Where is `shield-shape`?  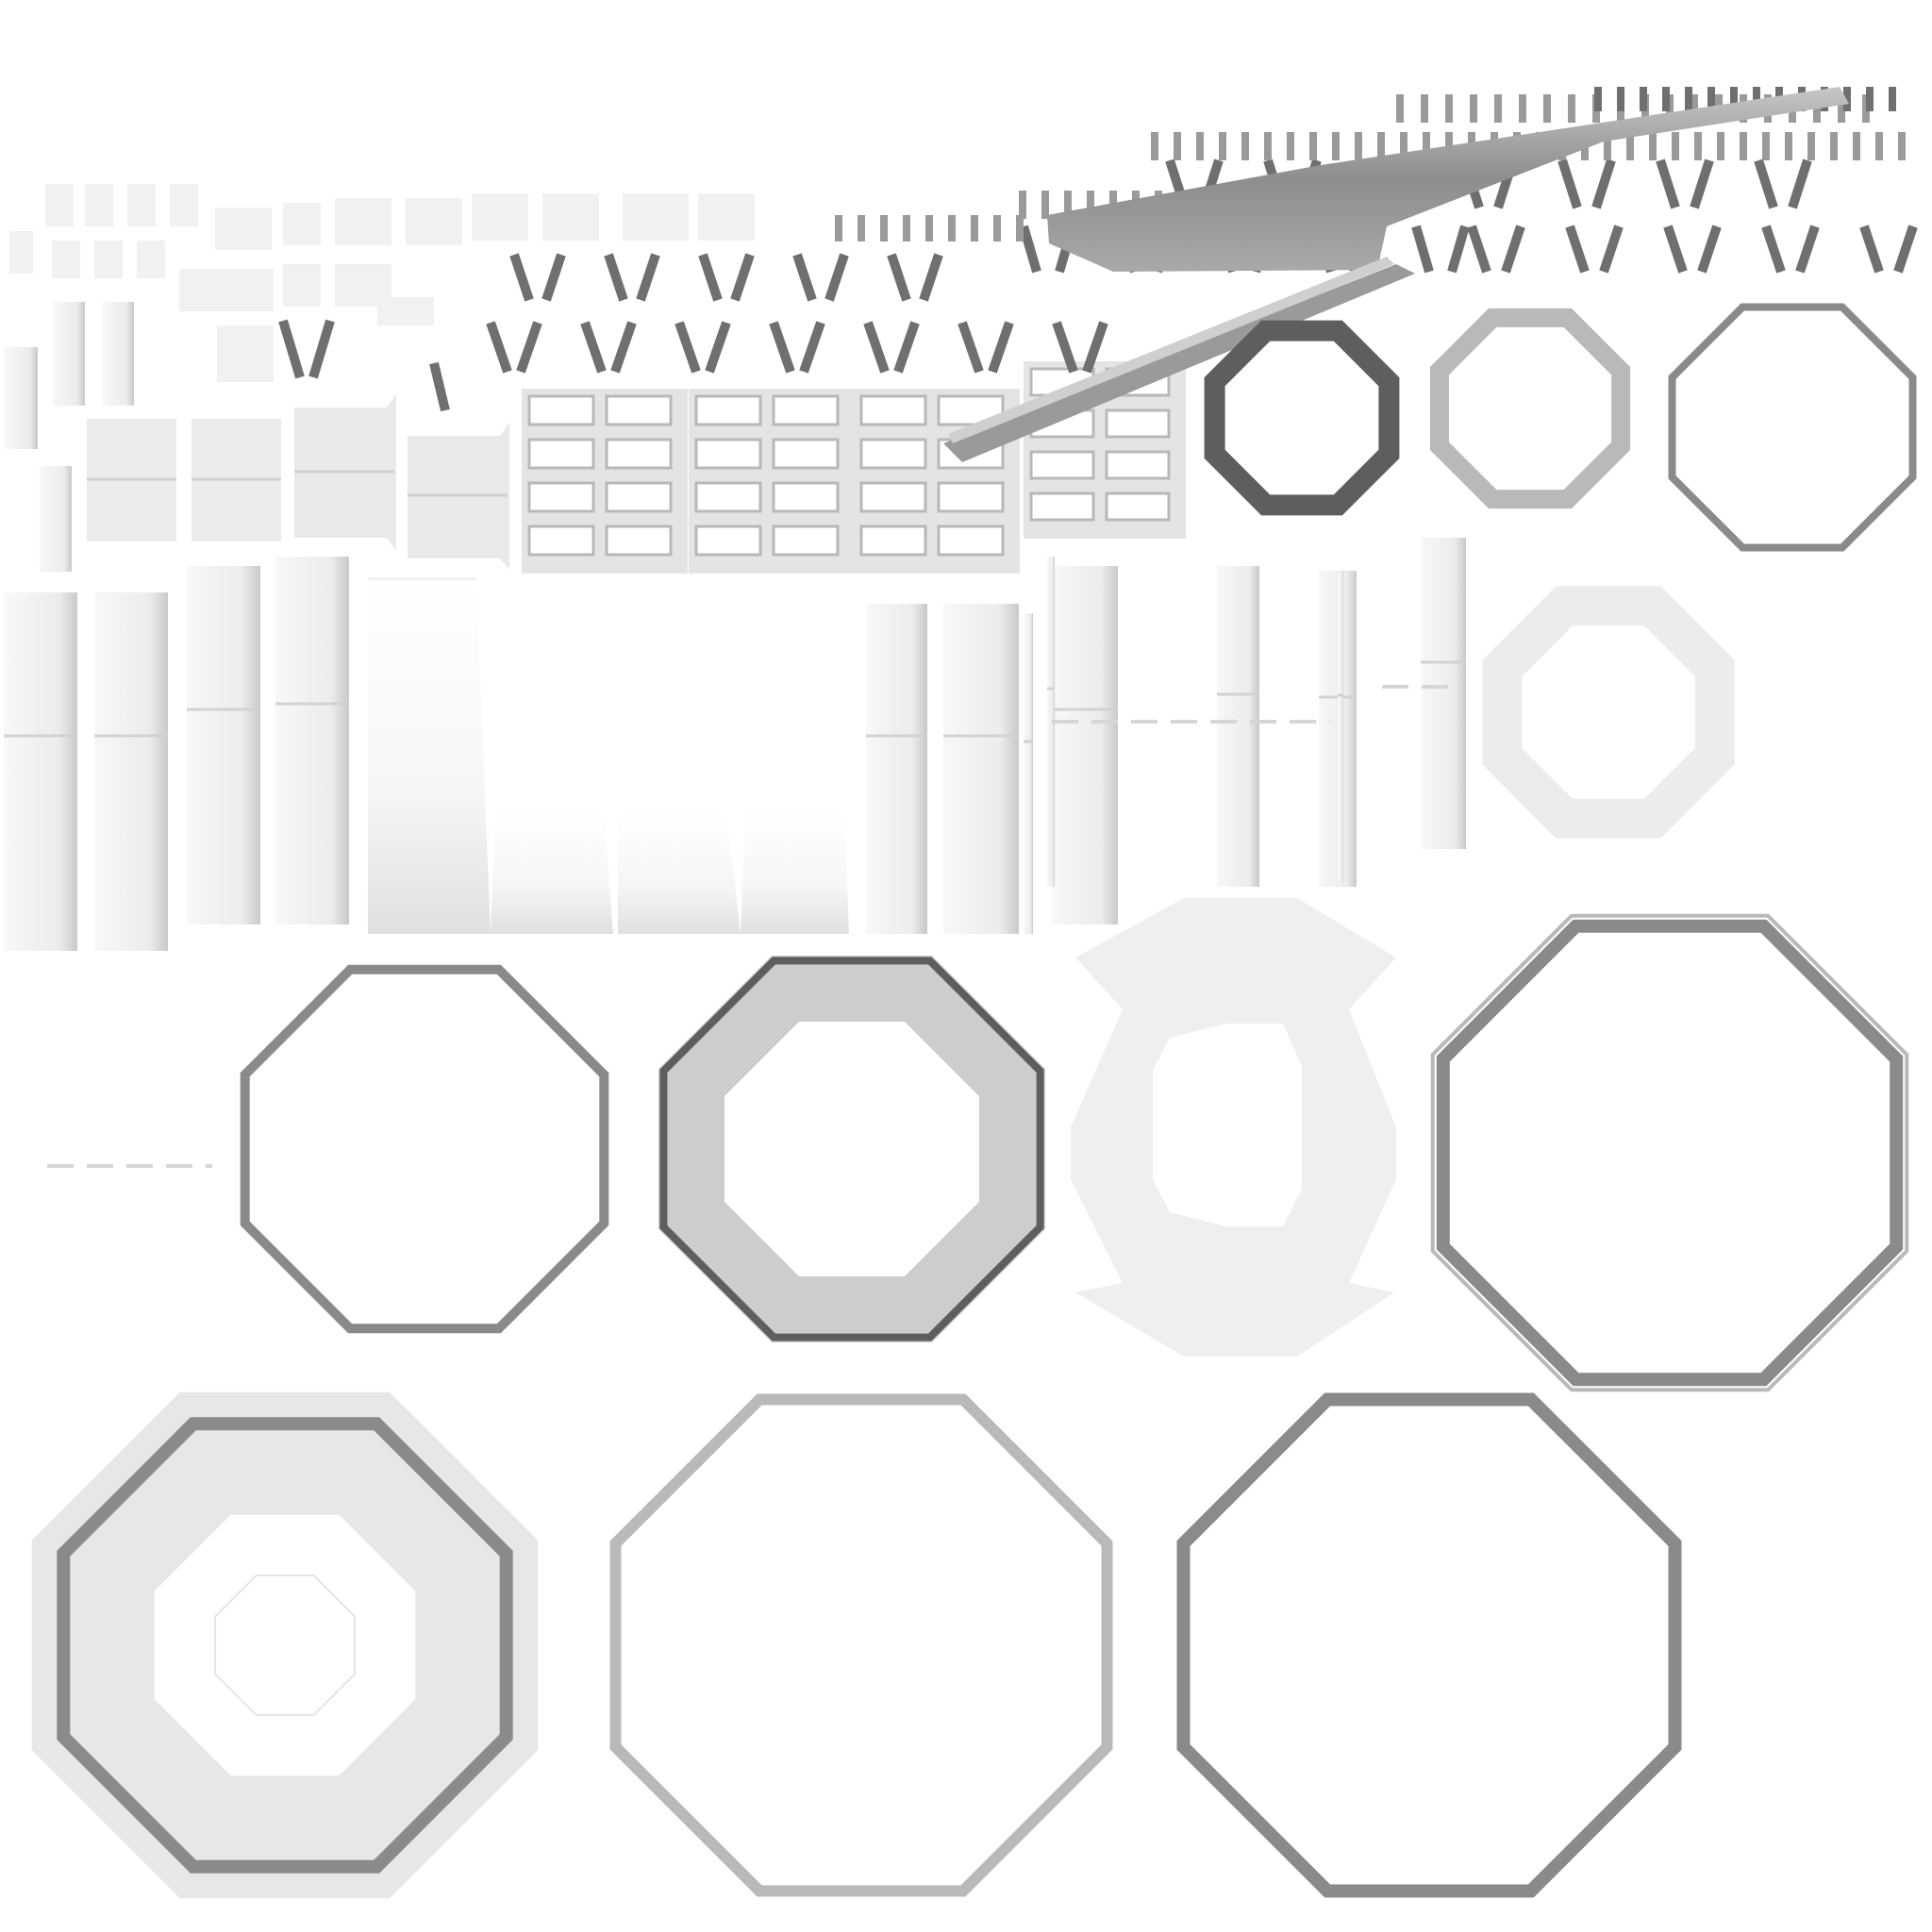 shield-shape is located at coordinates (1233, 1128).